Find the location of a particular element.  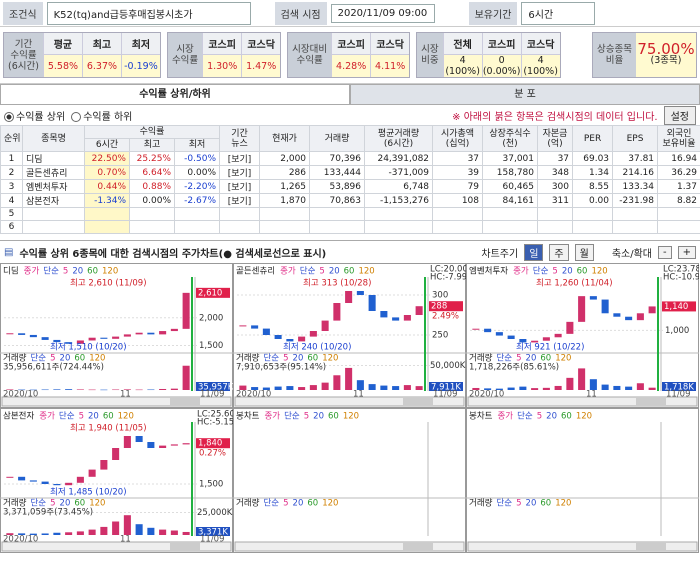

table-cell: 8.55 is located at coordinates (593, 186).